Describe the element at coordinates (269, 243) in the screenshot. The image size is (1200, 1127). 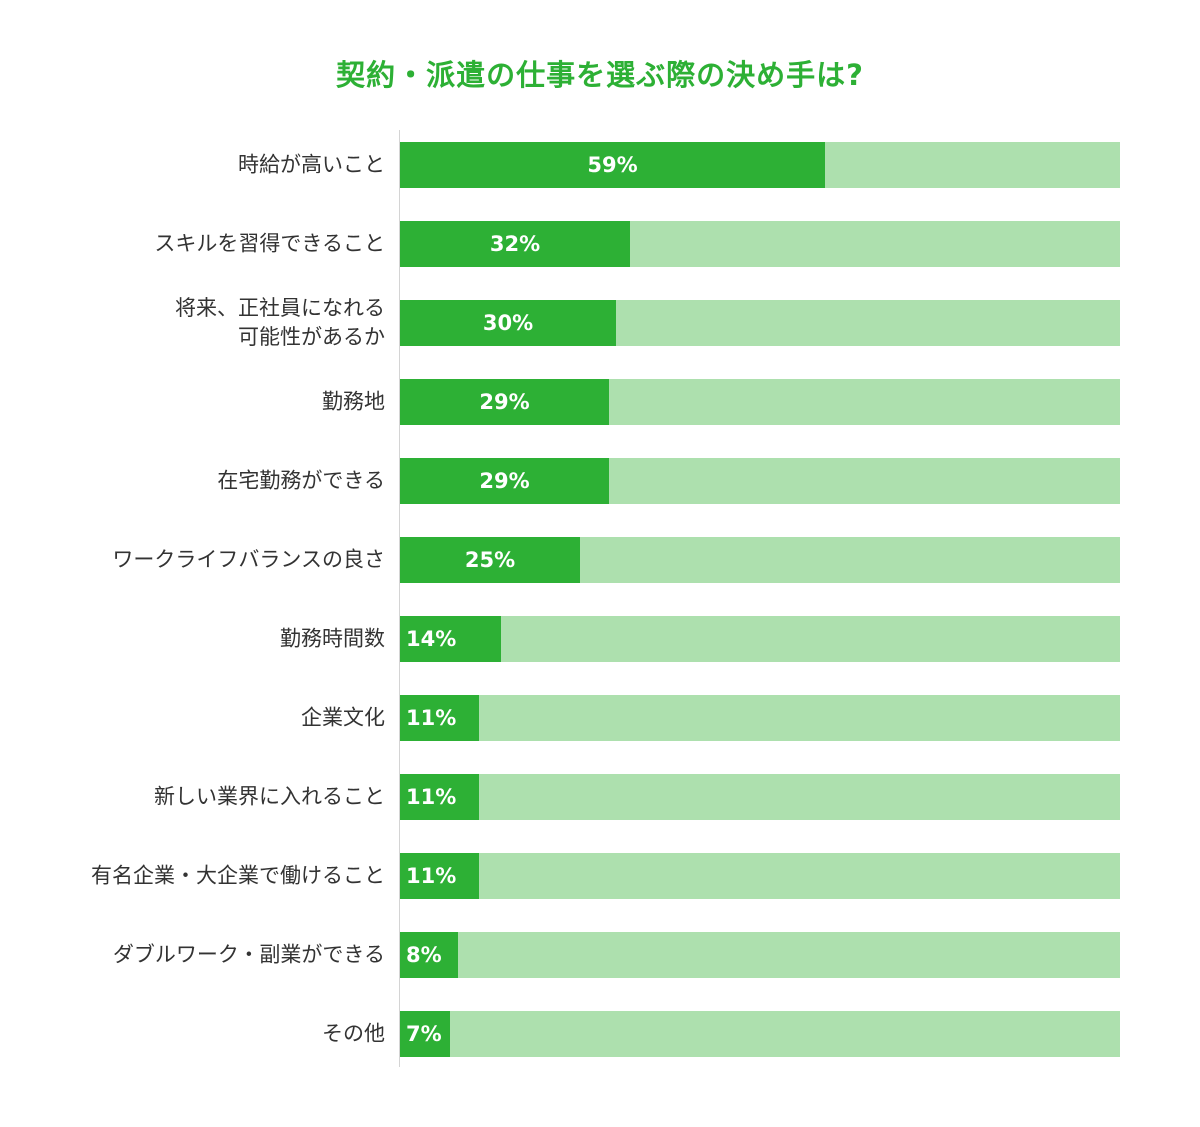
I see `category-label: スキルを習得できること` at that location.